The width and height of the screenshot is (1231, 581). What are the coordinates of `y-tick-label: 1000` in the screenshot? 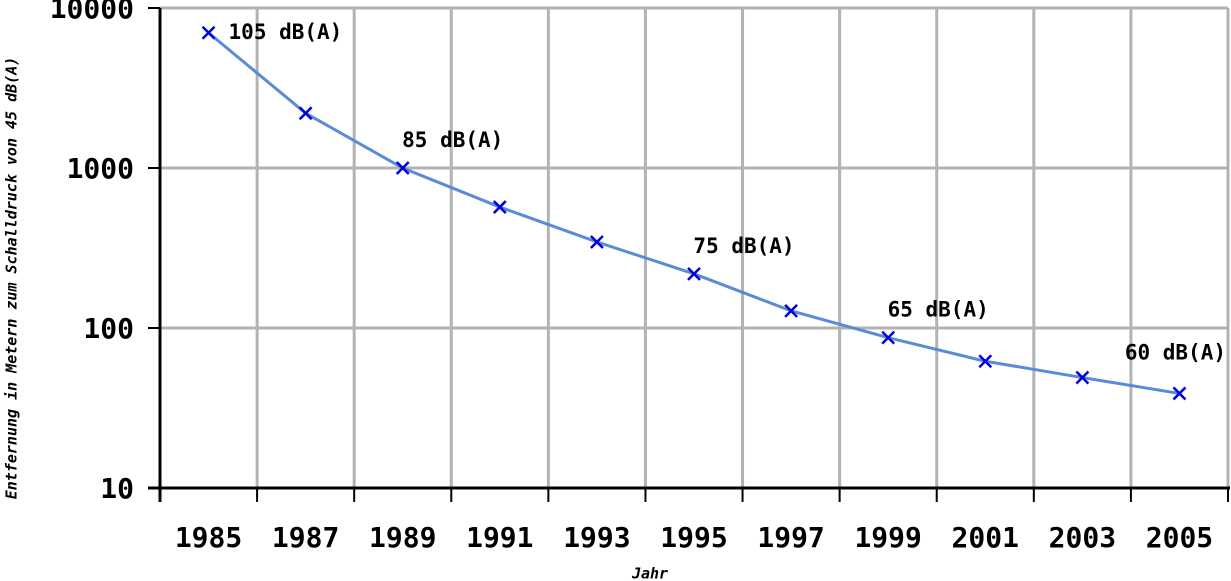 It's located at (100, 168).